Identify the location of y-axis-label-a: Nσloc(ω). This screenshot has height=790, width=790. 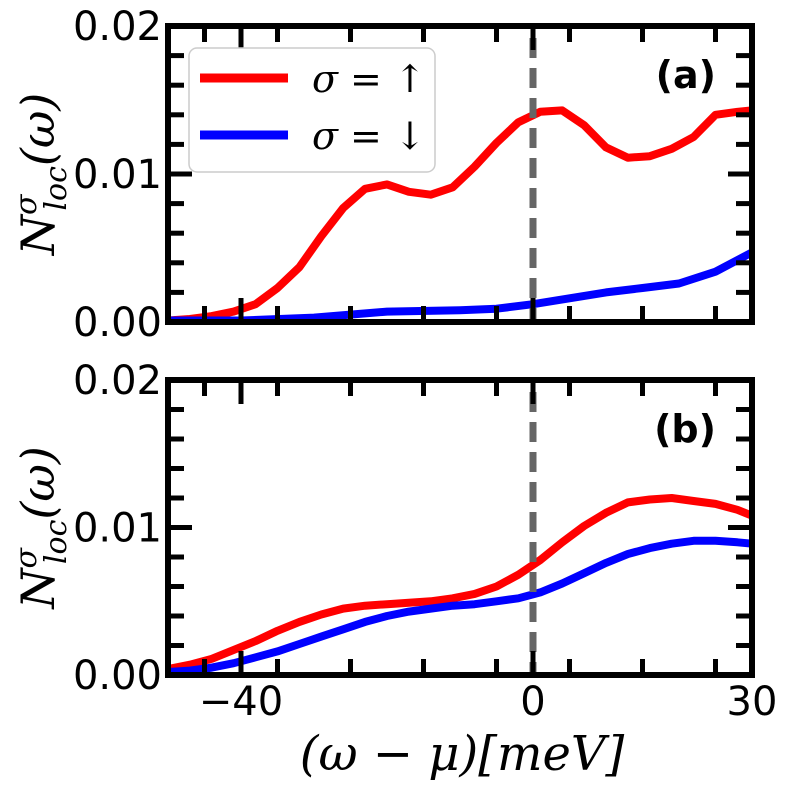
(41, 175).